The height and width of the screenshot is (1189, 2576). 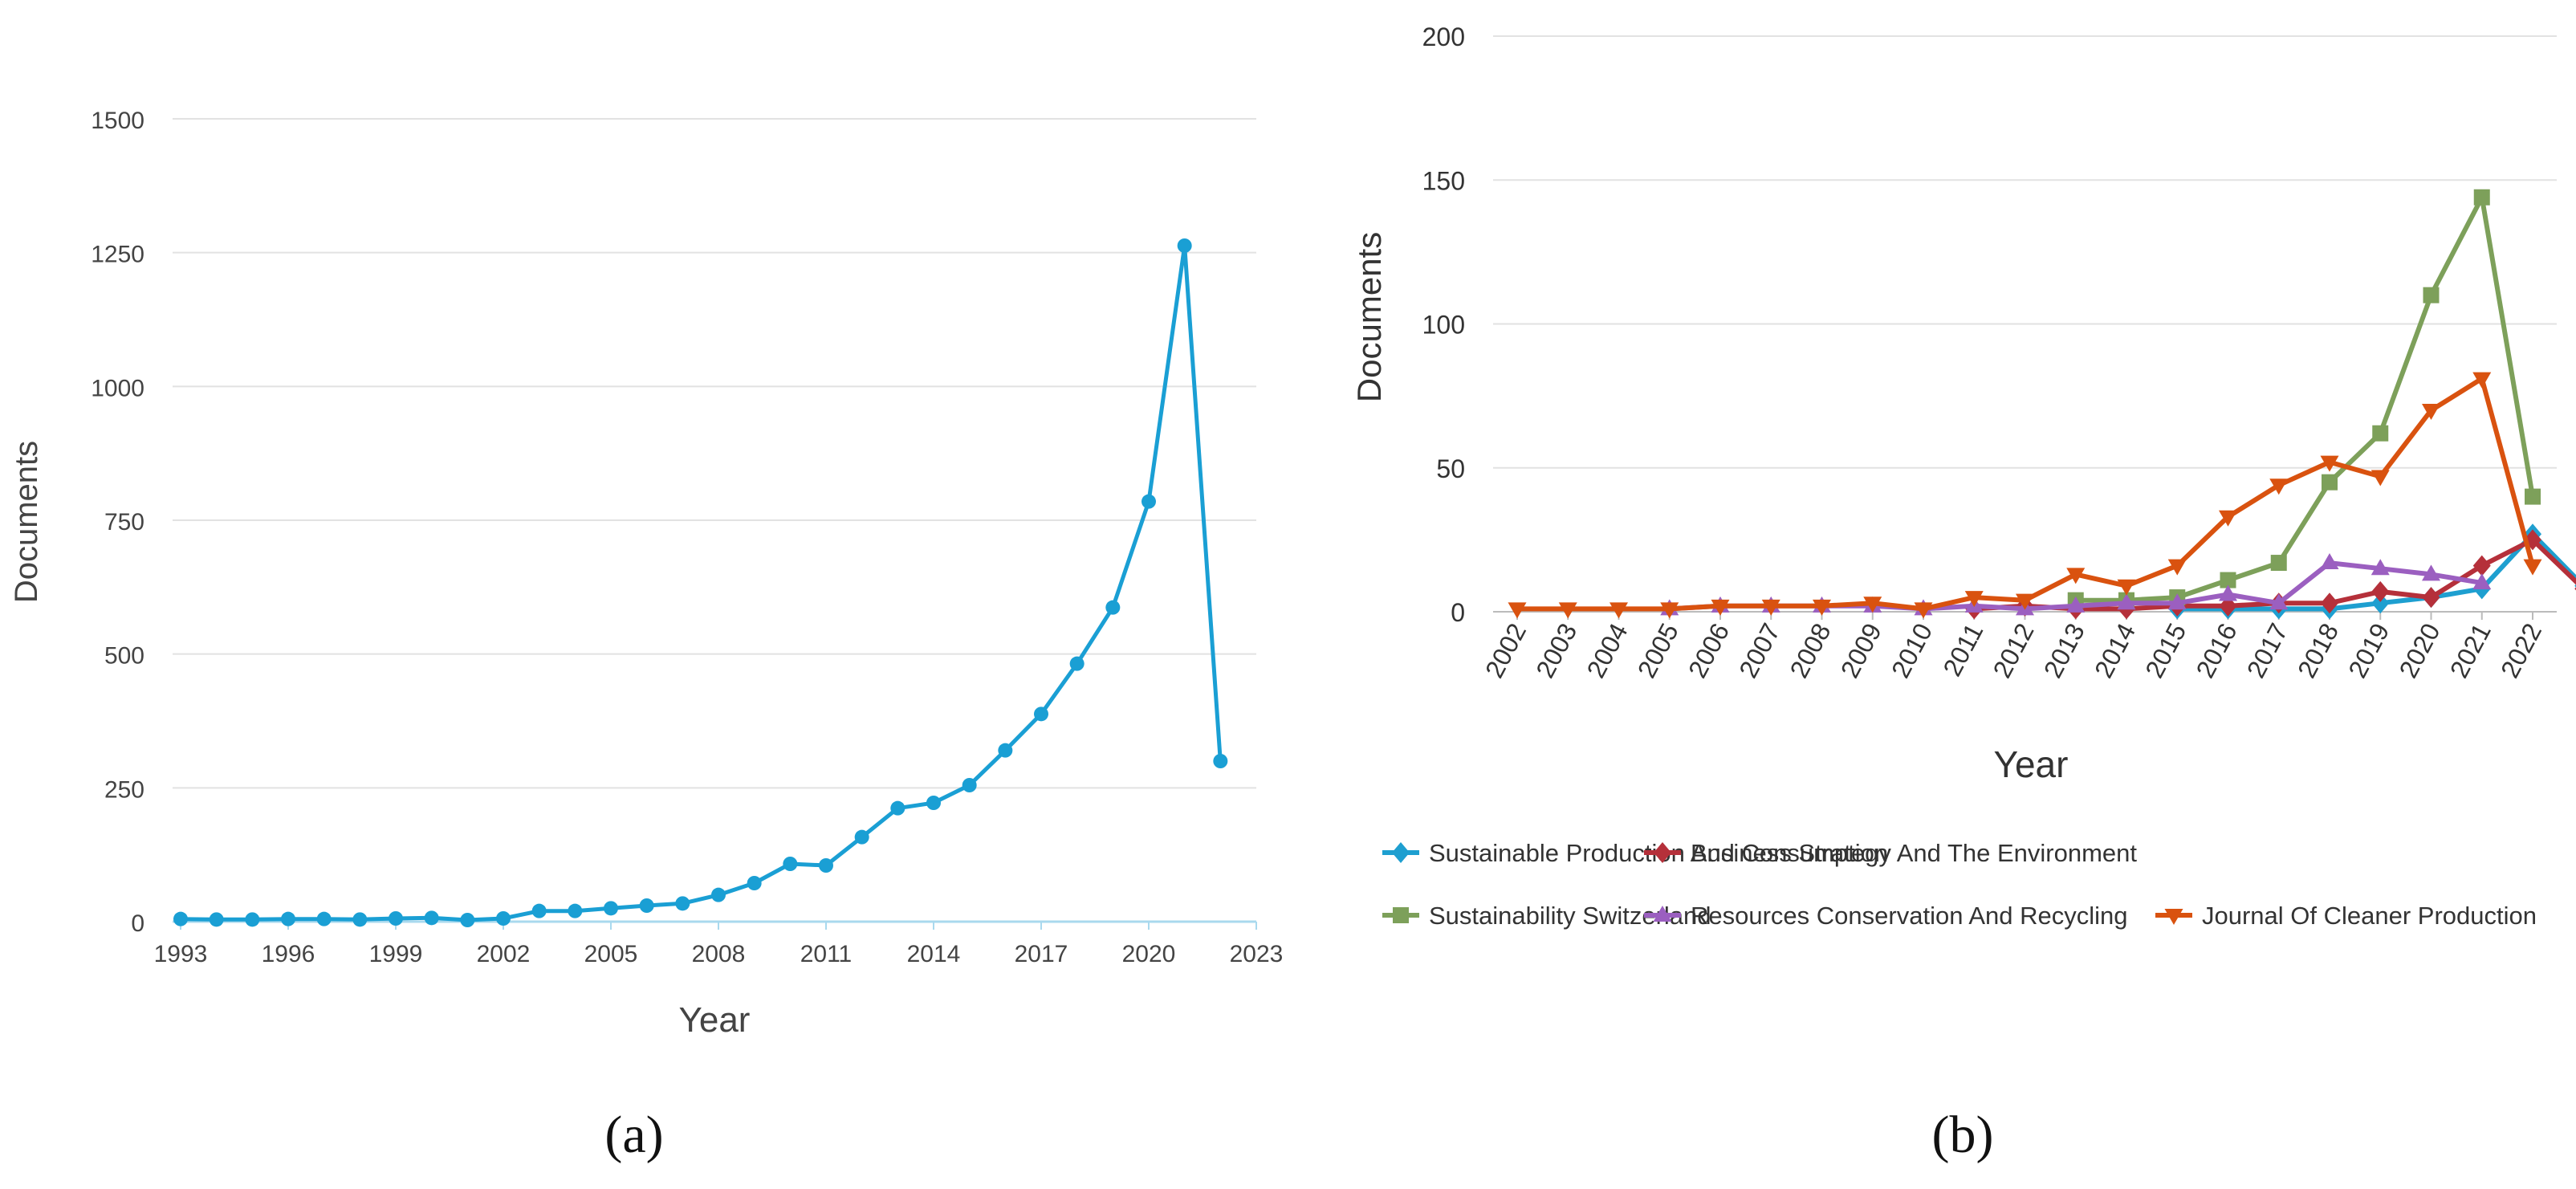 What do you see at coordinates (26, 522) in the screenshot?
I see `chart-a-y-axis-label: Documents` at bounding box center [26, 522].